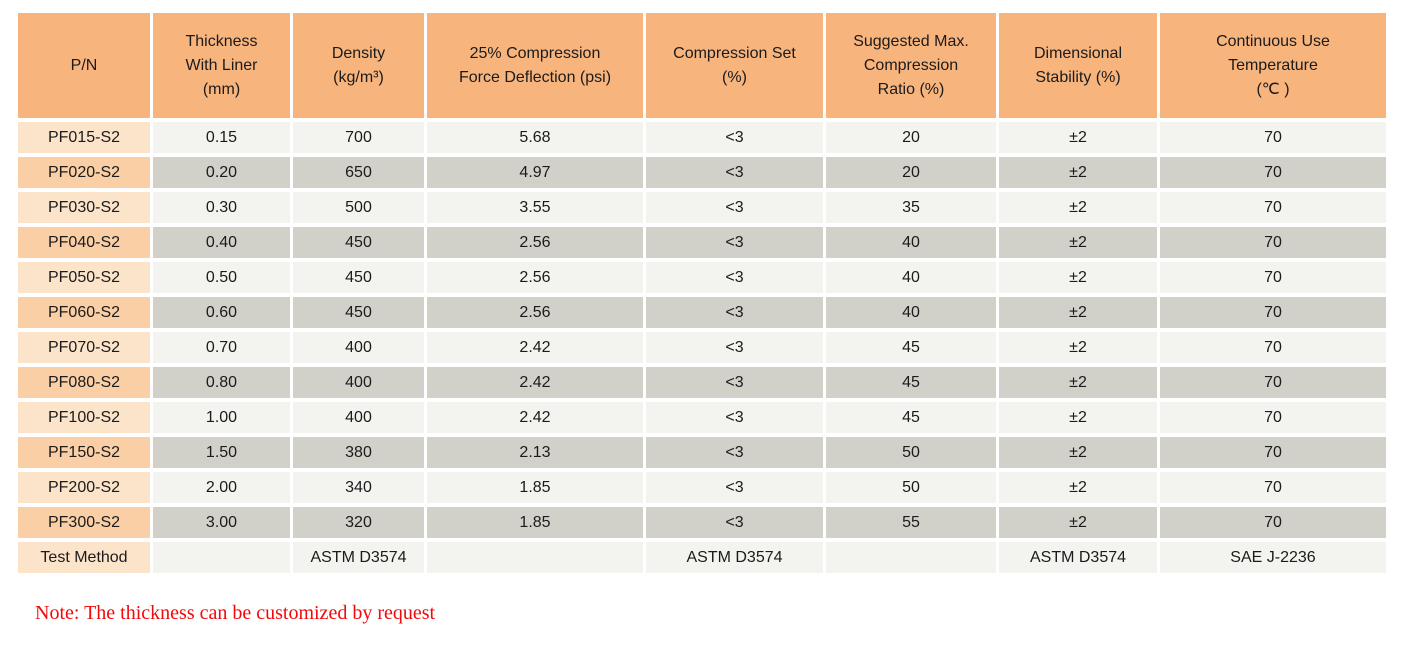  What do you see at coordinates (702, 347) in the screenshot?
I see `table-row: PF070-S2 0.70 400 2.42 <3 45 ±2 70` at bounding box center [702, 347].